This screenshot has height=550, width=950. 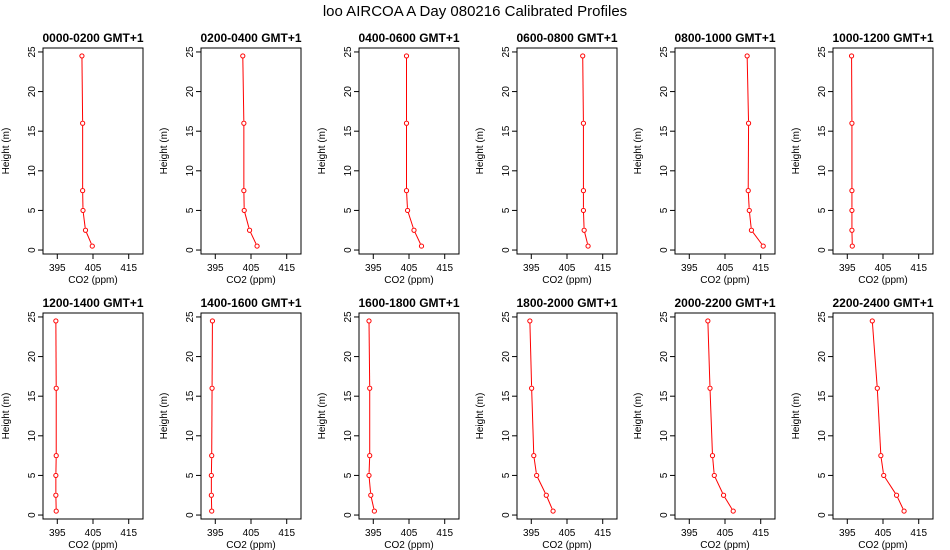 I want to click on y-tick-label: 0, so click(x=348, y=515).